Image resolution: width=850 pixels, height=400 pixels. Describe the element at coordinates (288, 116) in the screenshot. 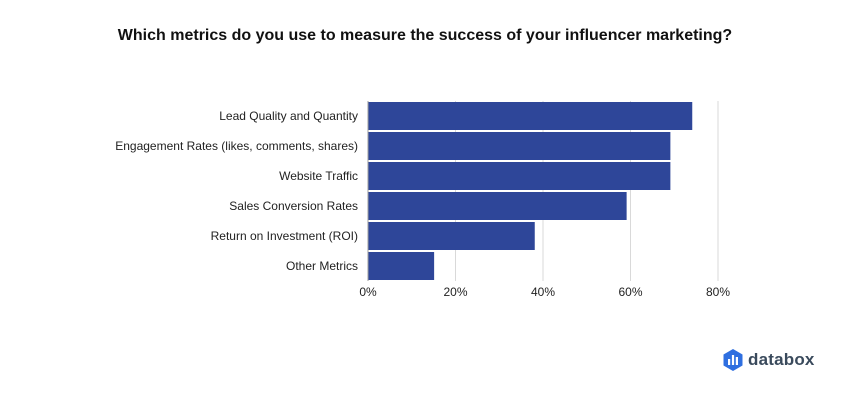

I see `category-label: Lead Quality and Quantity` at that location.